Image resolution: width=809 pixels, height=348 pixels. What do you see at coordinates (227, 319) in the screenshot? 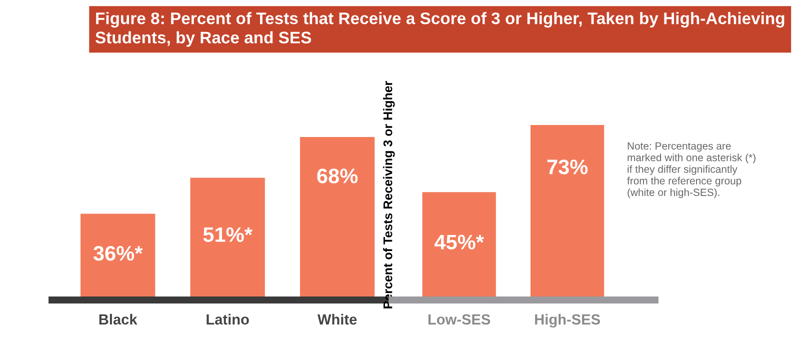
I see `x-tick-label: Latino` at bounding box center [227, 319].